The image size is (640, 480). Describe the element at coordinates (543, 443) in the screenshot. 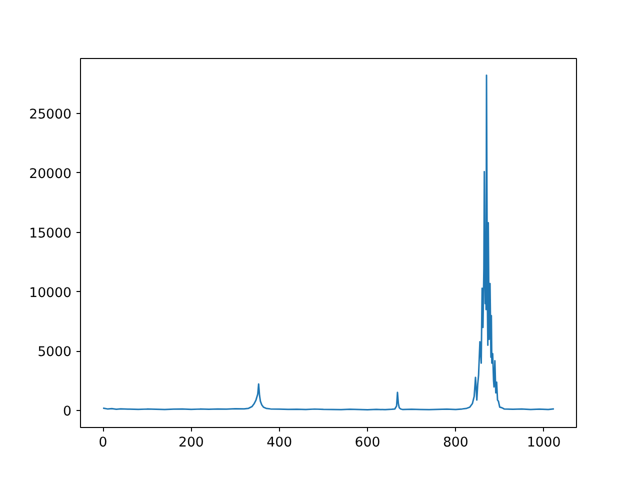

I see `x-tick-label: 1000` at that location.